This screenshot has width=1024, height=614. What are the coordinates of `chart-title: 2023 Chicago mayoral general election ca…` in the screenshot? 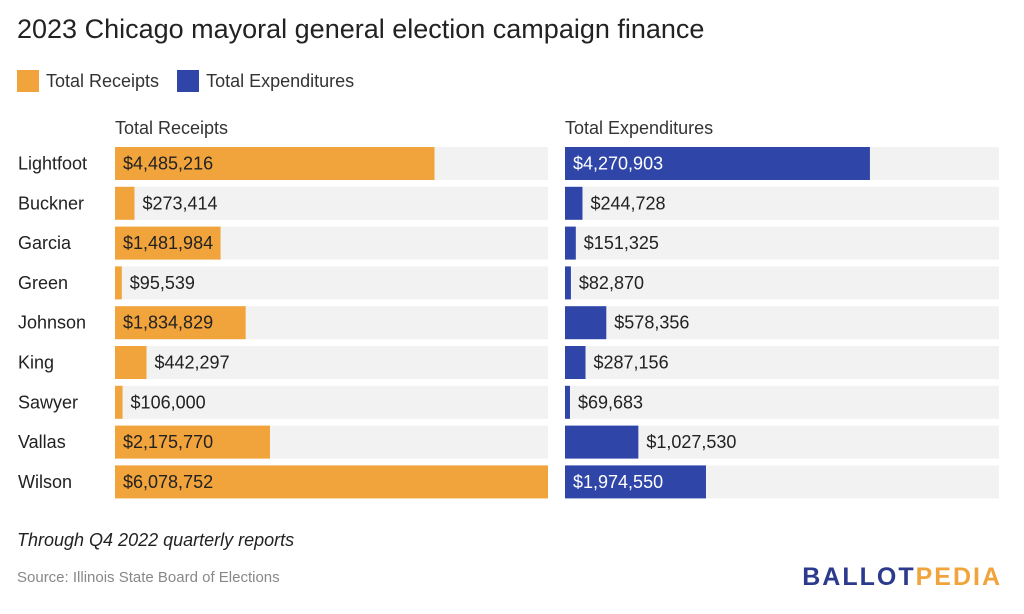 It's located at (361, 29).